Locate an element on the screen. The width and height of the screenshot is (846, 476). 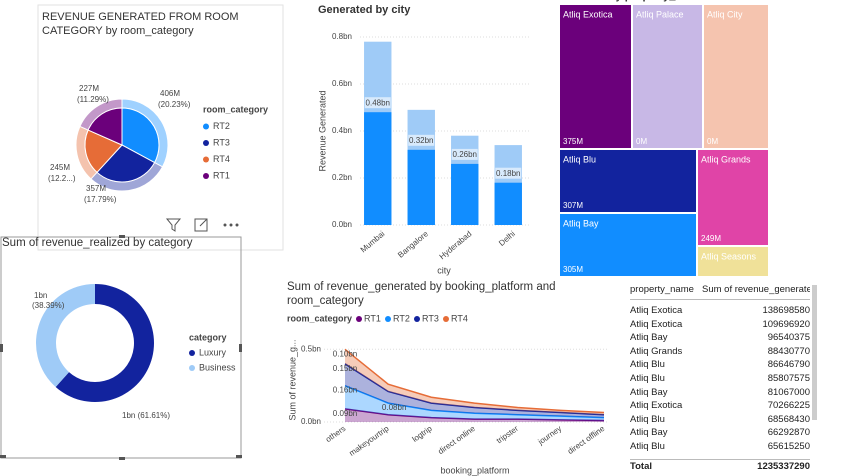
tile-label: Atliq Grands is located at coordinates (726, 159).